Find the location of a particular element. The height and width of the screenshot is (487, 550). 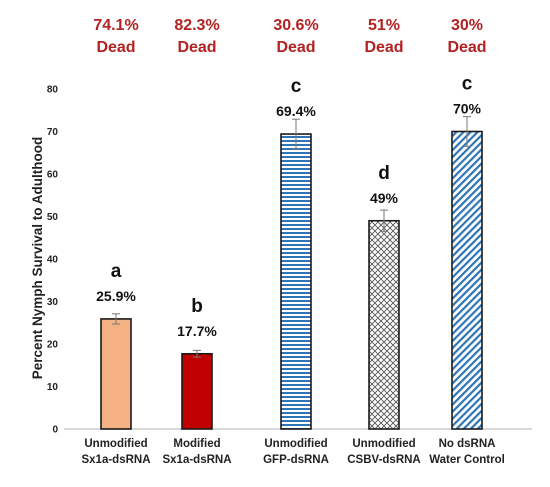

category-label: CSBV-dsRNA is located at coordinates (383, 460).